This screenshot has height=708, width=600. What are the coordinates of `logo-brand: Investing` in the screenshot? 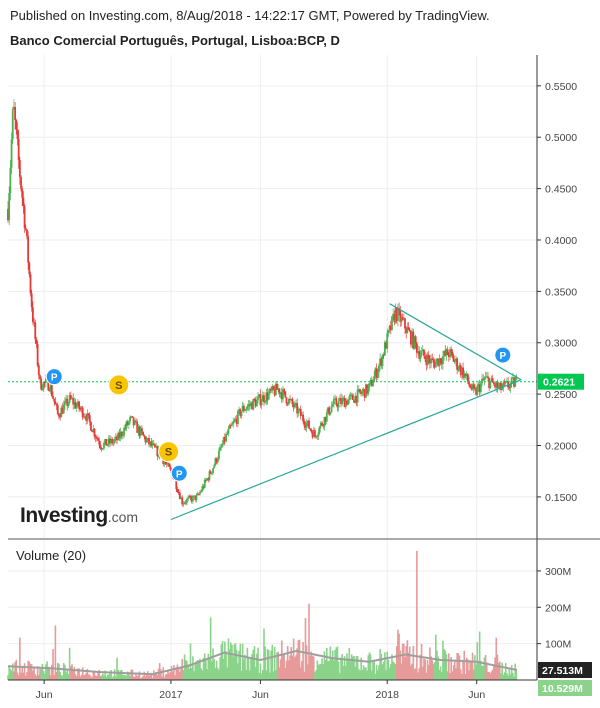 It's located at (64, 515).